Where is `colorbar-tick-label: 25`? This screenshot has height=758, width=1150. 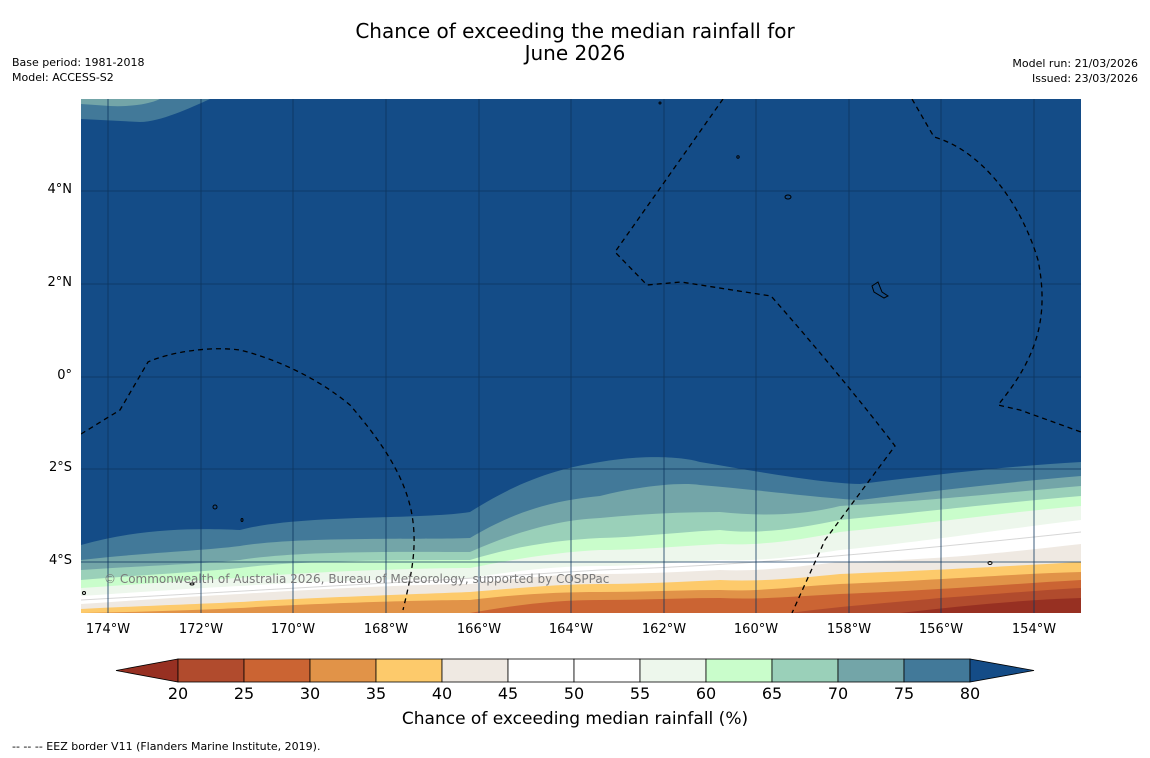 colorbar-tick-label: 25 is located at coordinates (244, 693).